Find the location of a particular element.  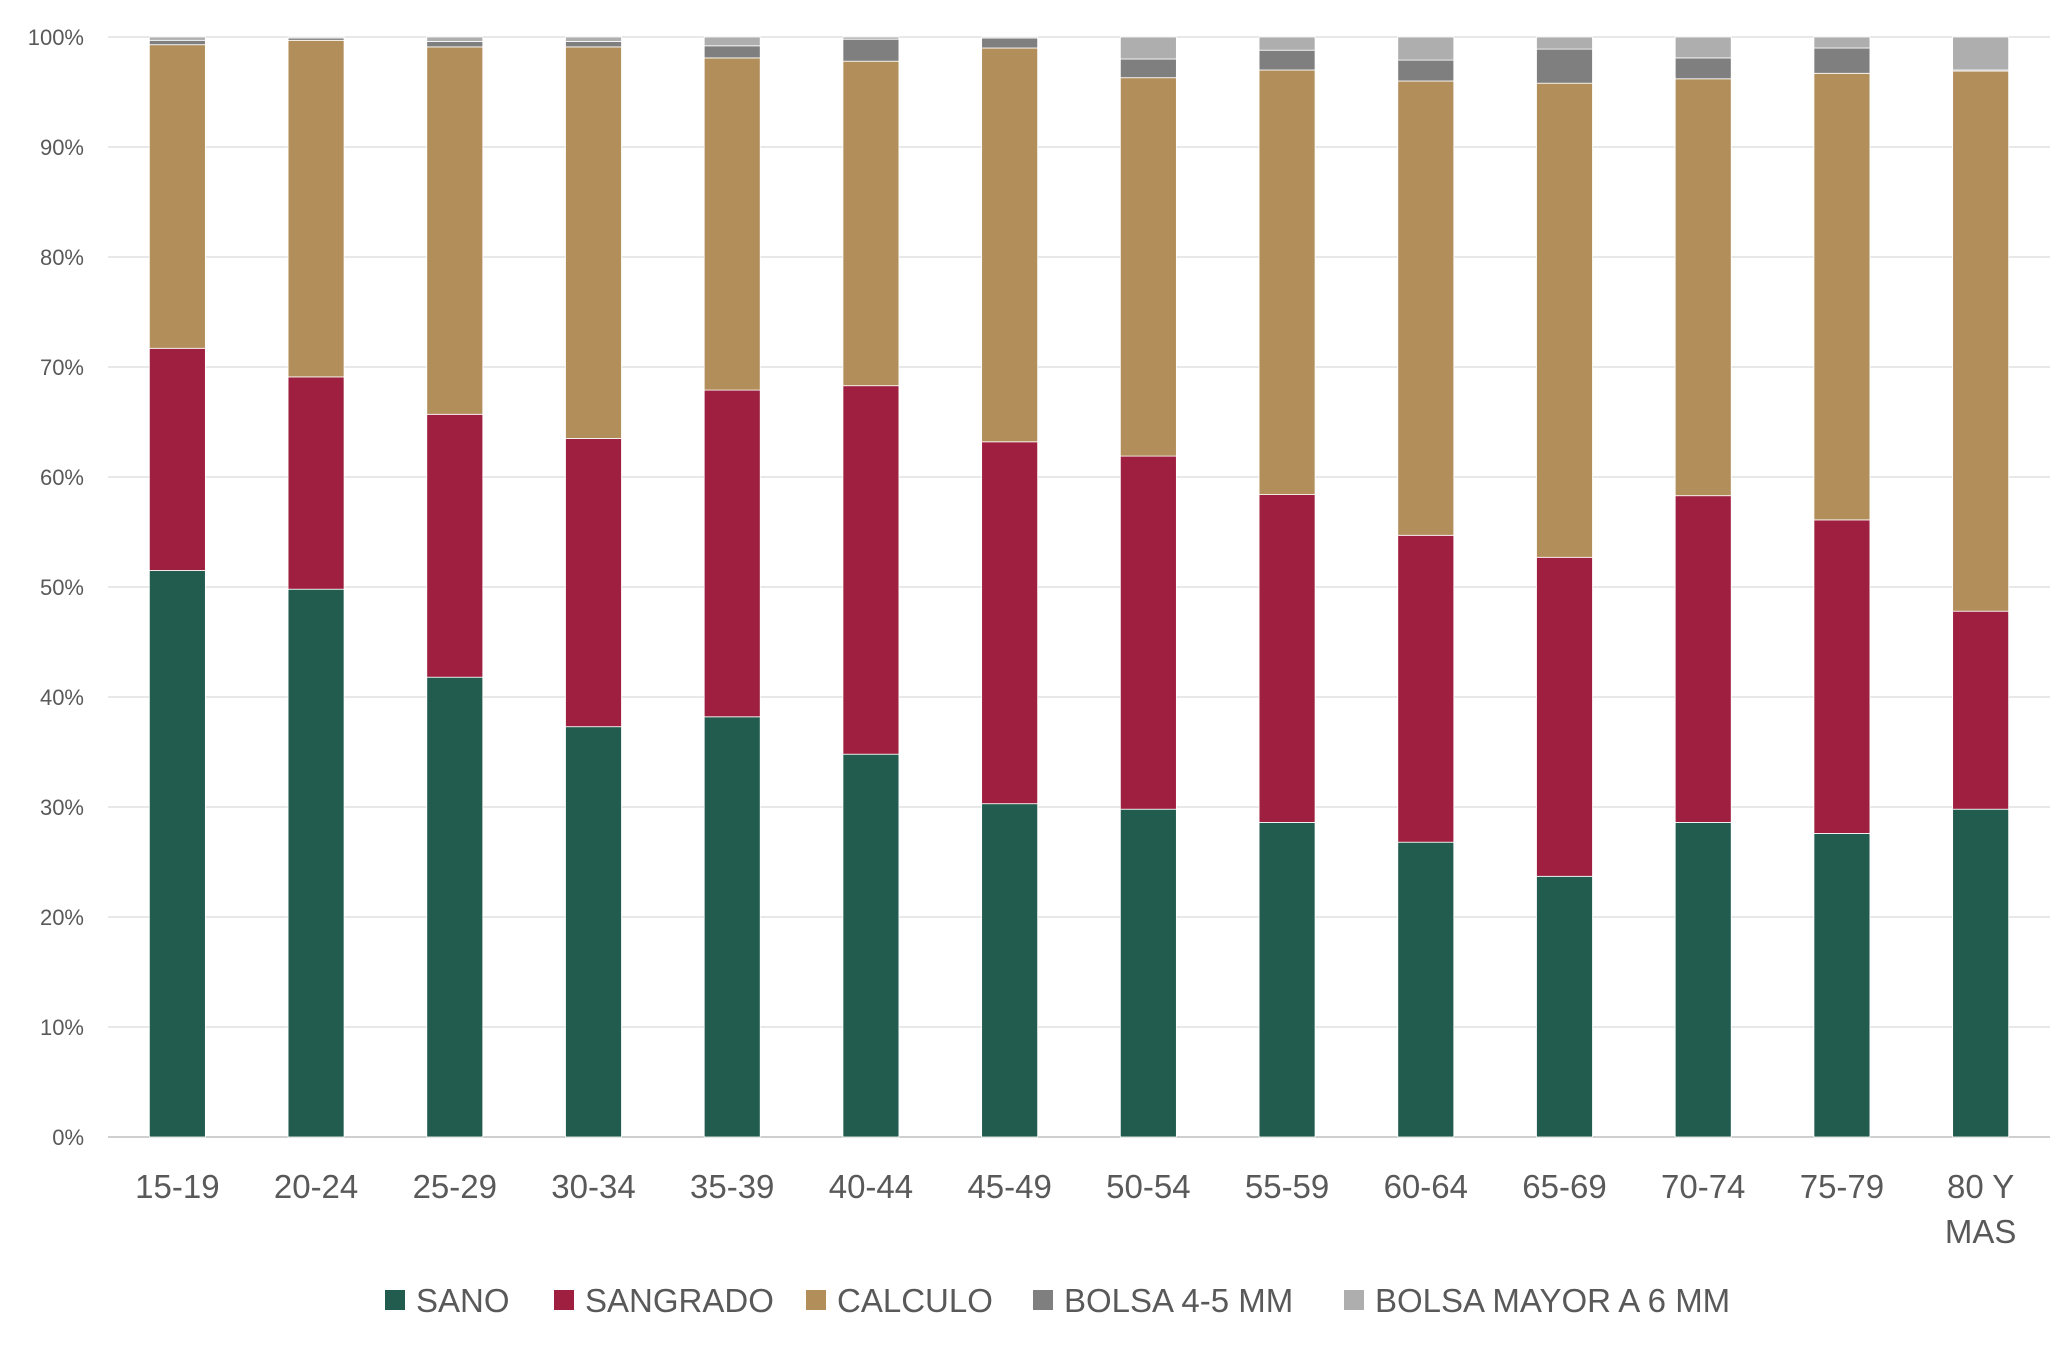

x-tick-label: 25-29 is located at coordinates (455, 1186).